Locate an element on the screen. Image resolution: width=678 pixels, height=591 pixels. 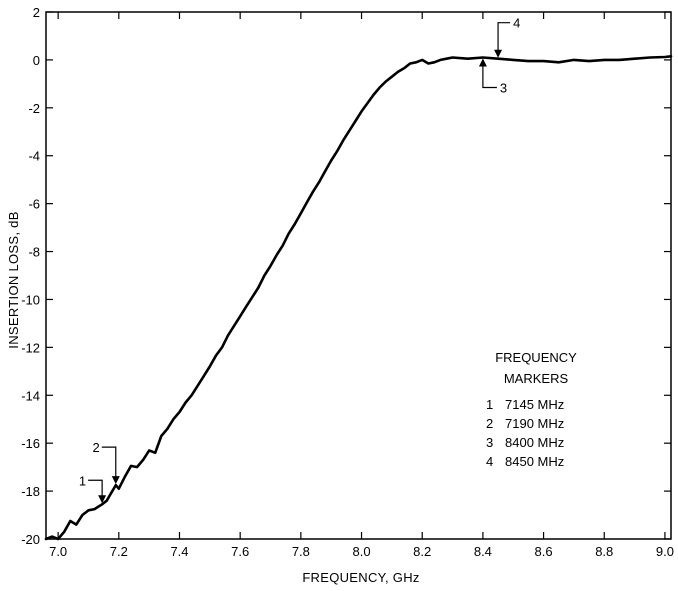
marker-2-leader is located at coordinates (109, 462).